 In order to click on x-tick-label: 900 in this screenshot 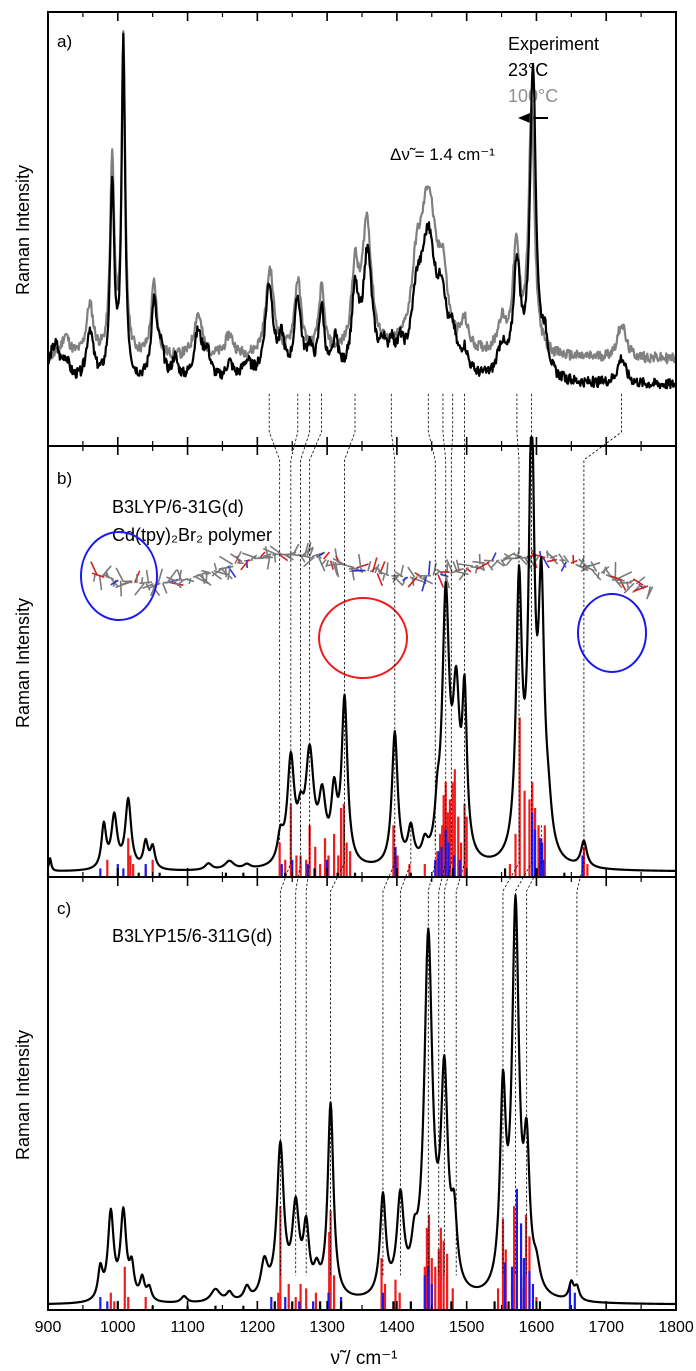, I will do `click(48, 1327)`.